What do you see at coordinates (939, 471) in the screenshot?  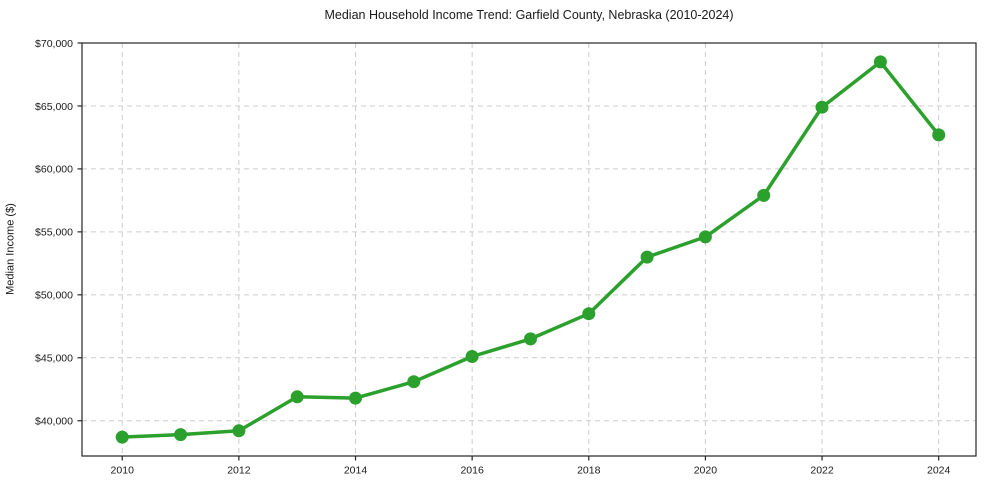 I see `x-tick-label: 2024` at bounding box center [939, 471].